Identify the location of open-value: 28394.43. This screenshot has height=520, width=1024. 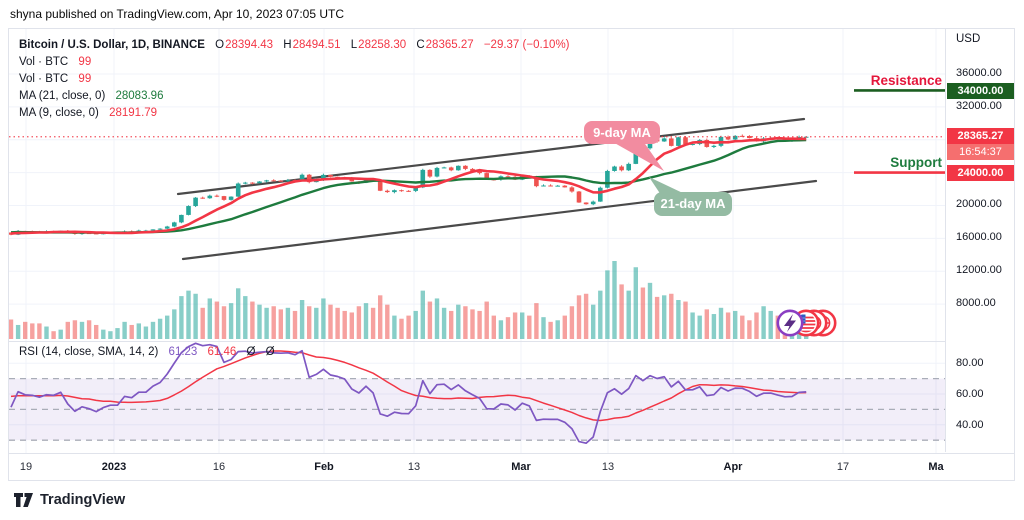
(249, 45).